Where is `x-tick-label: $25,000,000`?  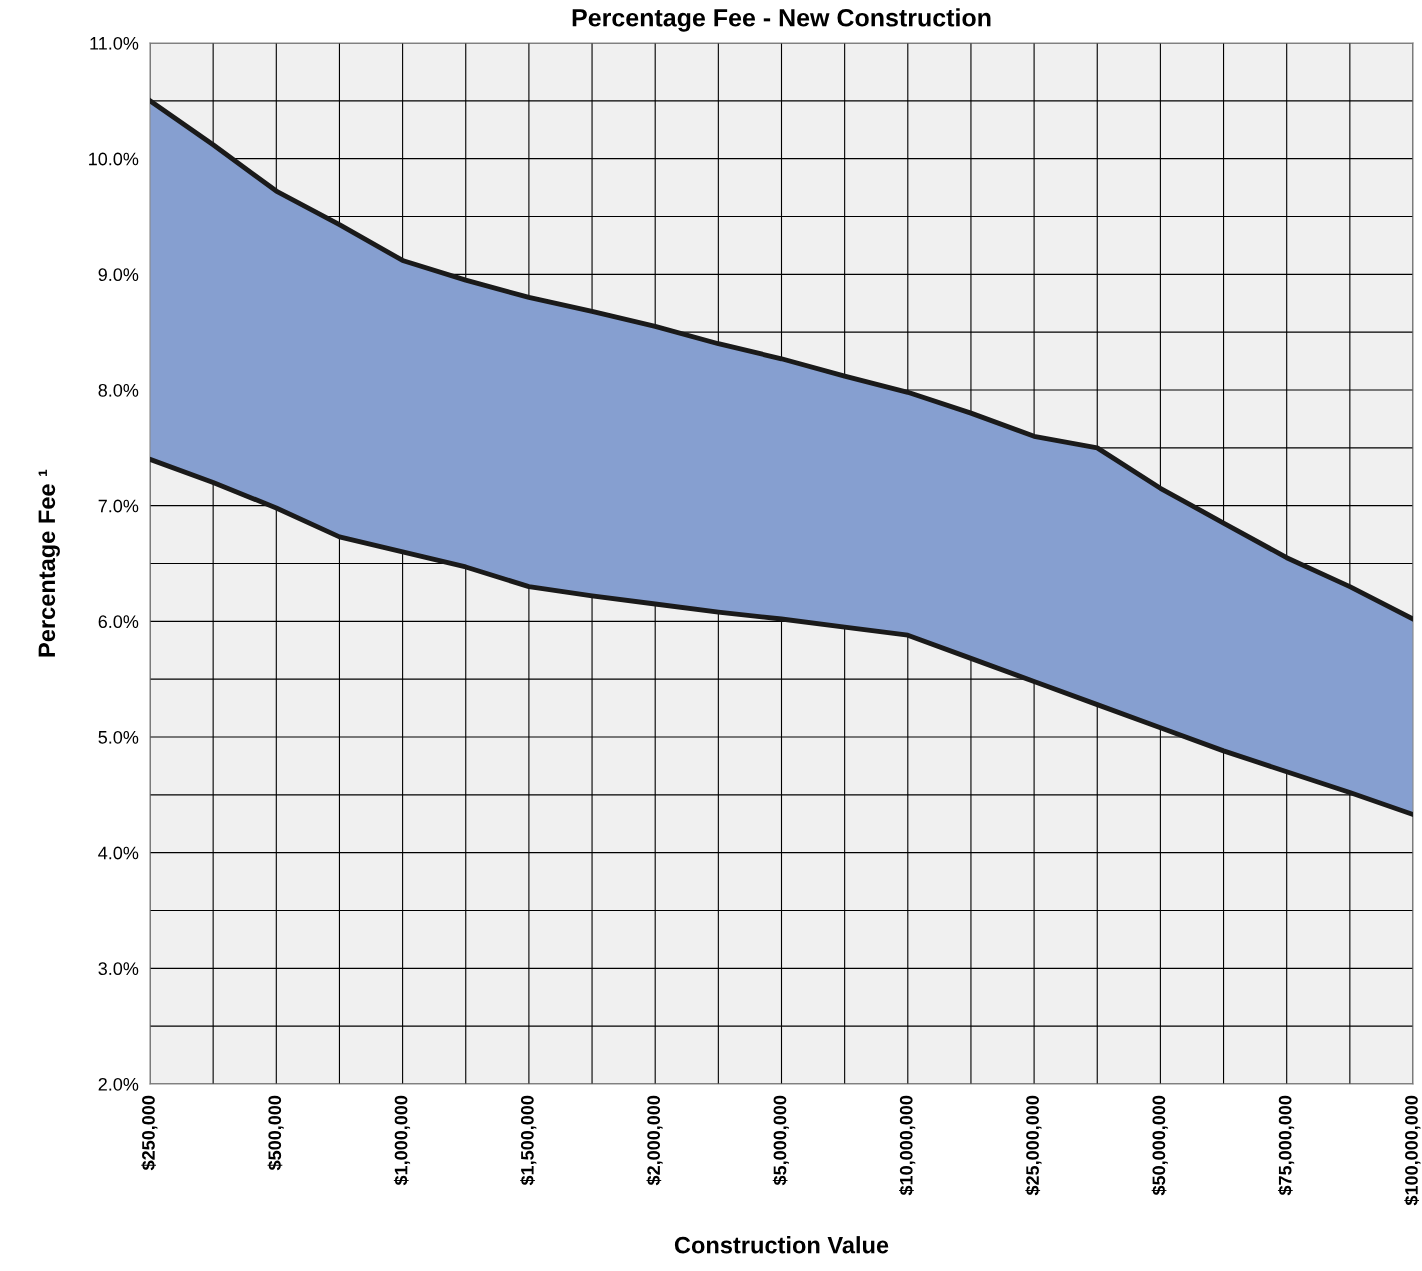 x-tick-label: $25,000,000 is located at coordinates (1033, 1145).